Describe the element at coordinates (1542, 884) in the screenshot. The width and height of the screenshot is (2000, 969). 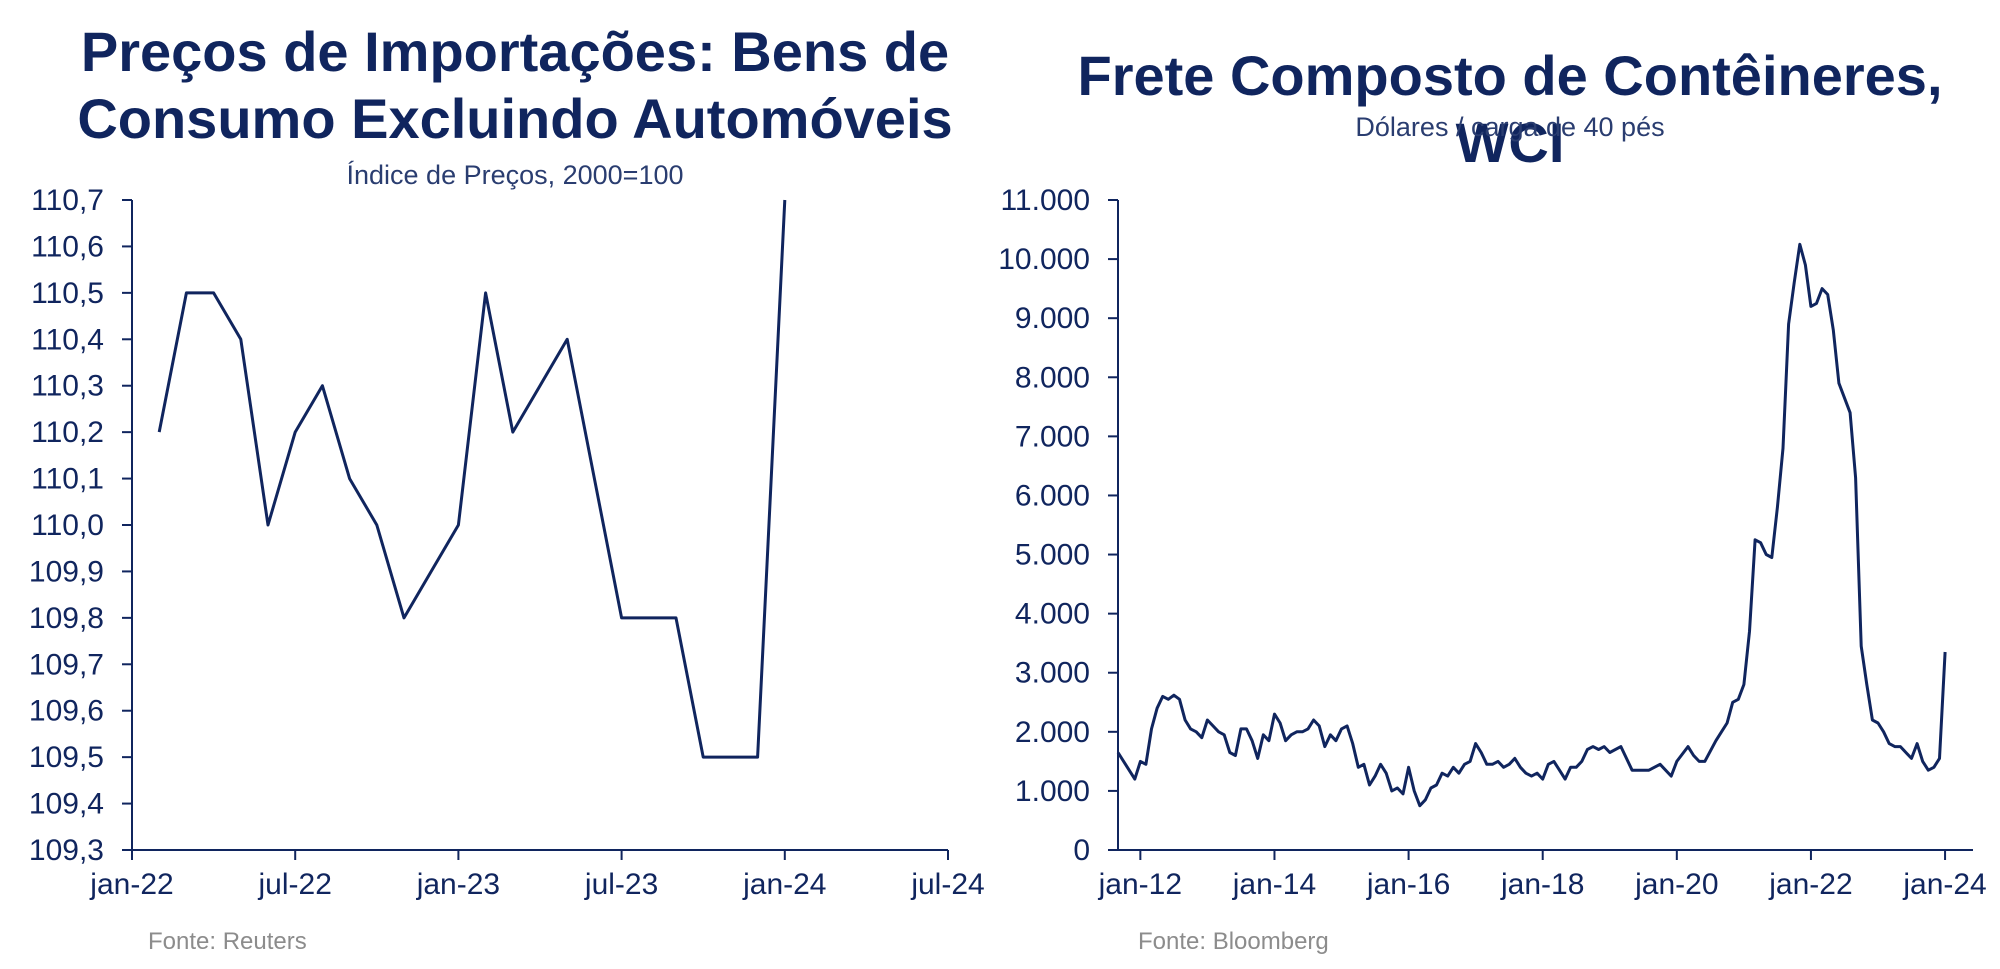
I see `chart2-x-tick-label: jan-18` at that location.